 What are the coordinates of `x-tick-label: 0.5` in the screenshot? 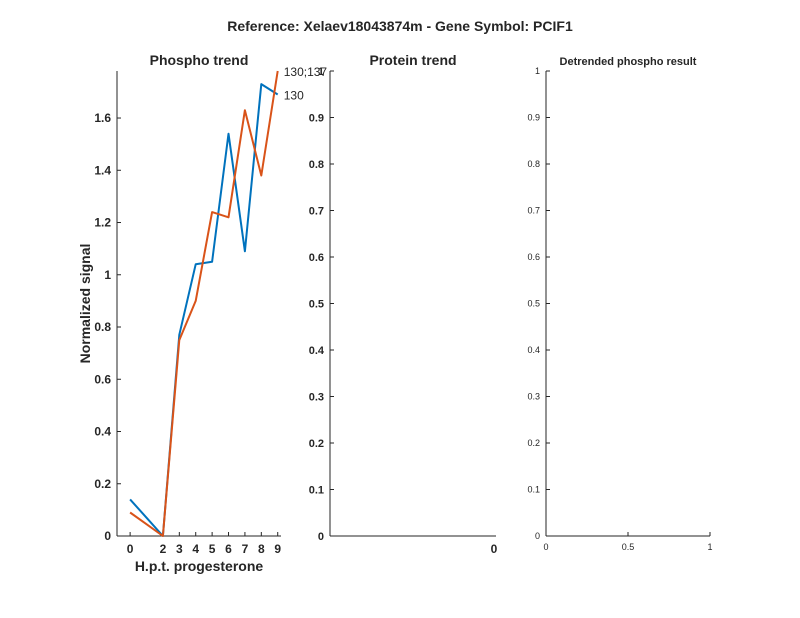 It's located at (628, 547).